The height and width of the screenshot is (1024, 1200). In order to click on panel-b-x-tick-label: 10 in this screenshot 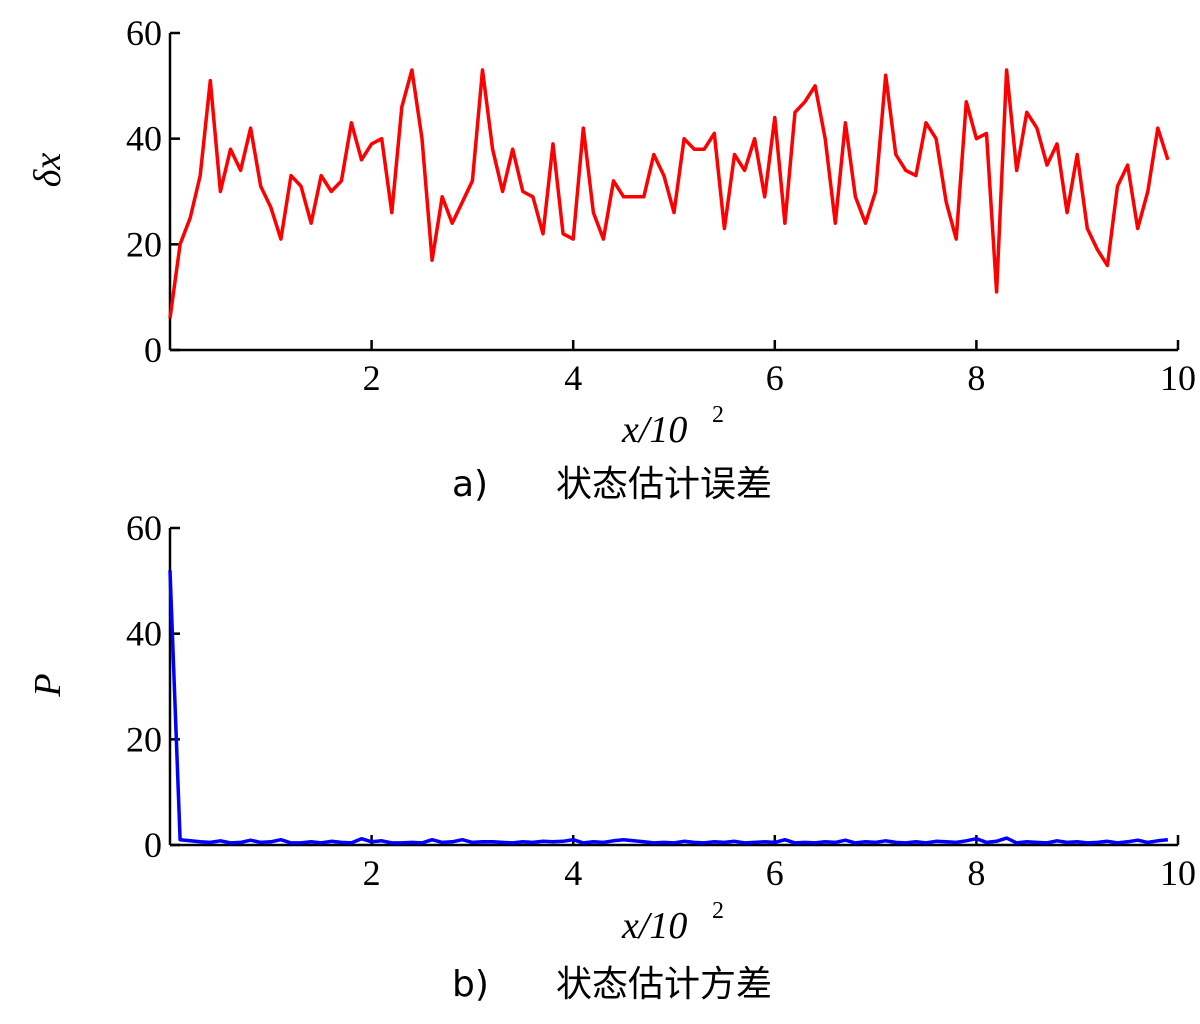, I will do `click(1178, 873)`.